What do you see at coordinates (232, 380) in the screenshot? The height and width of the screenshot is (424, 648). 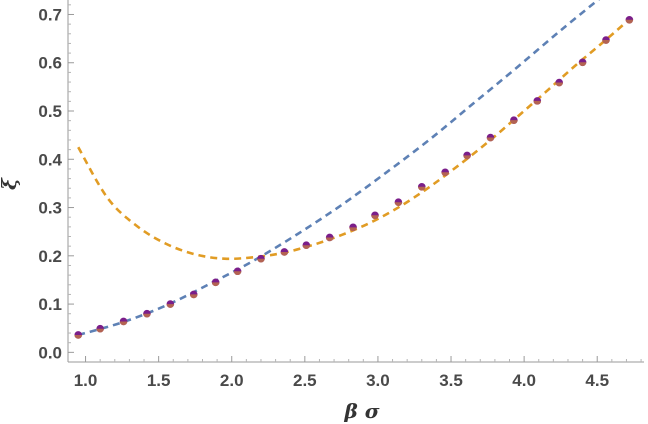 I see `x-tick-label: 2.0` at bounding box center [232, 380].